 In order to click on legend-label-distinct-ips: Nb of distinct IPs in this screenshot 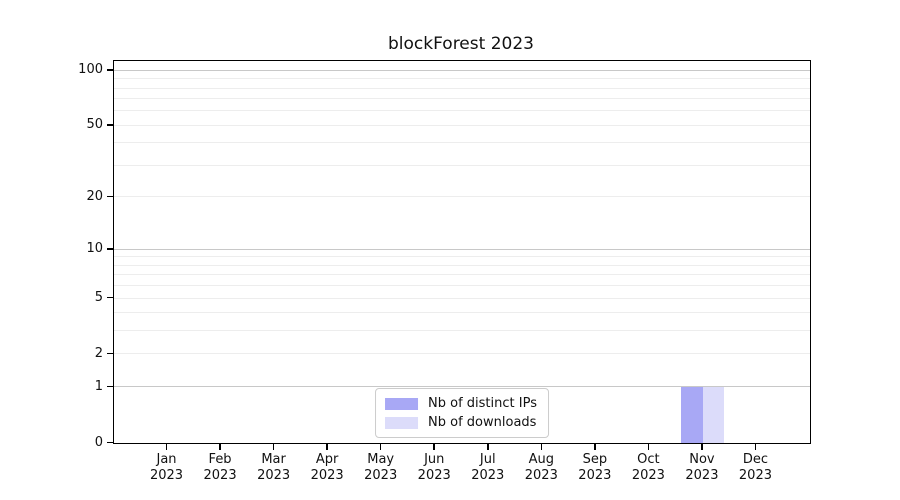, I will do `click(482, 403)`.